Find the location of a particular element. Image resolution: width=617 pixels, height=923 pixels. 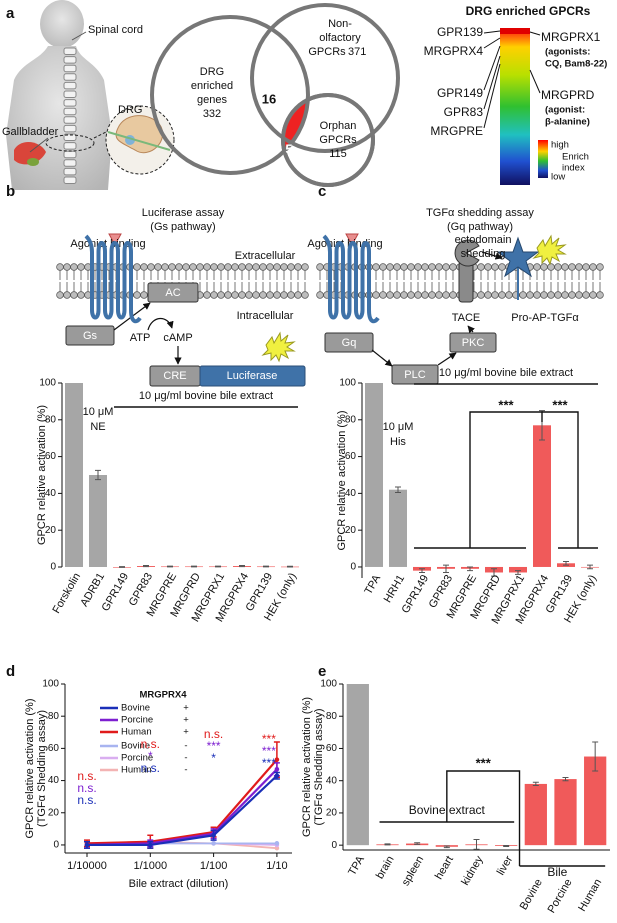

x-tick-label: 1/10000 is located at coordinates (87, 866).